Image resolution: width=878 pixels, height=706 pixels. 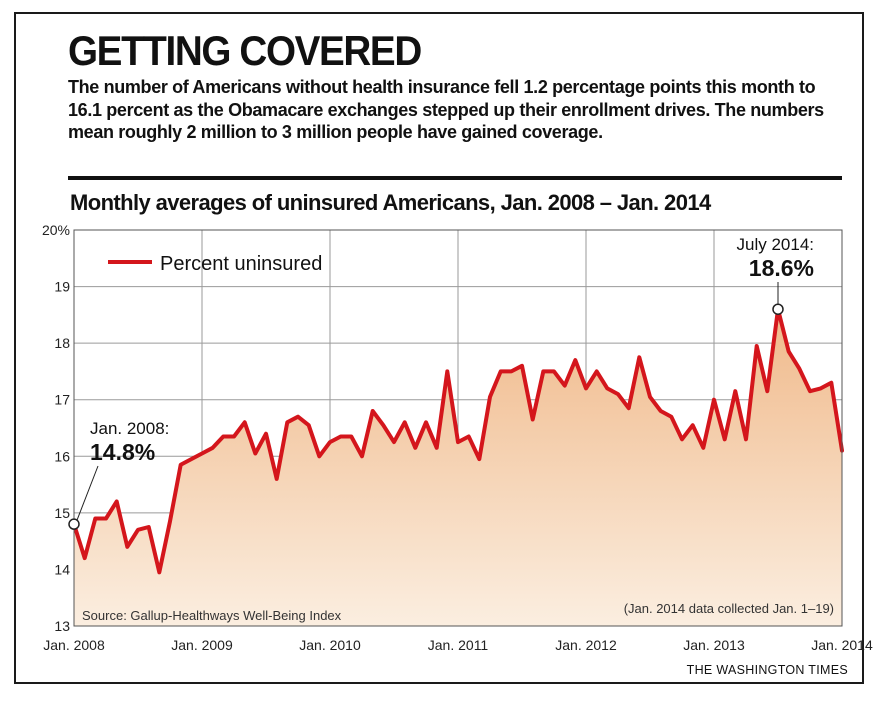 What do you see at coordinates (62, 287) in the screenshot?
I see `y-tick-label: 19` at bounding box center [62, 287].